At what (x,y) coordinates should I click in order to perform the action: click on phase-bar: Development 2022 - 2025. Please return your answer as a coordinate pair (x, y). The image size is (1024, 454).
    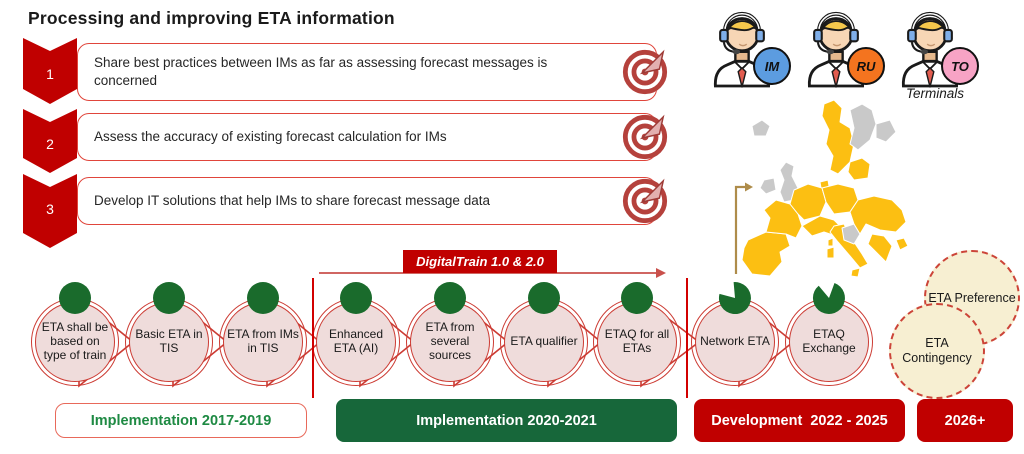
    Looking at the image, I should click on (799, 420).